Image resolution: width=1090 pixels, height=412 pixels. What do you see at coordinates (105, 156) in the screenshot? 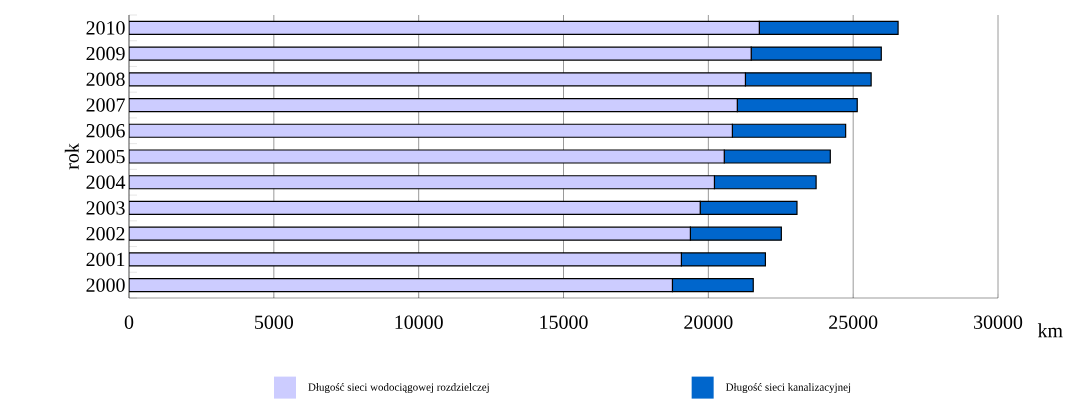
I see `y-tick-label: 2005` at bounding box center [105, 156].